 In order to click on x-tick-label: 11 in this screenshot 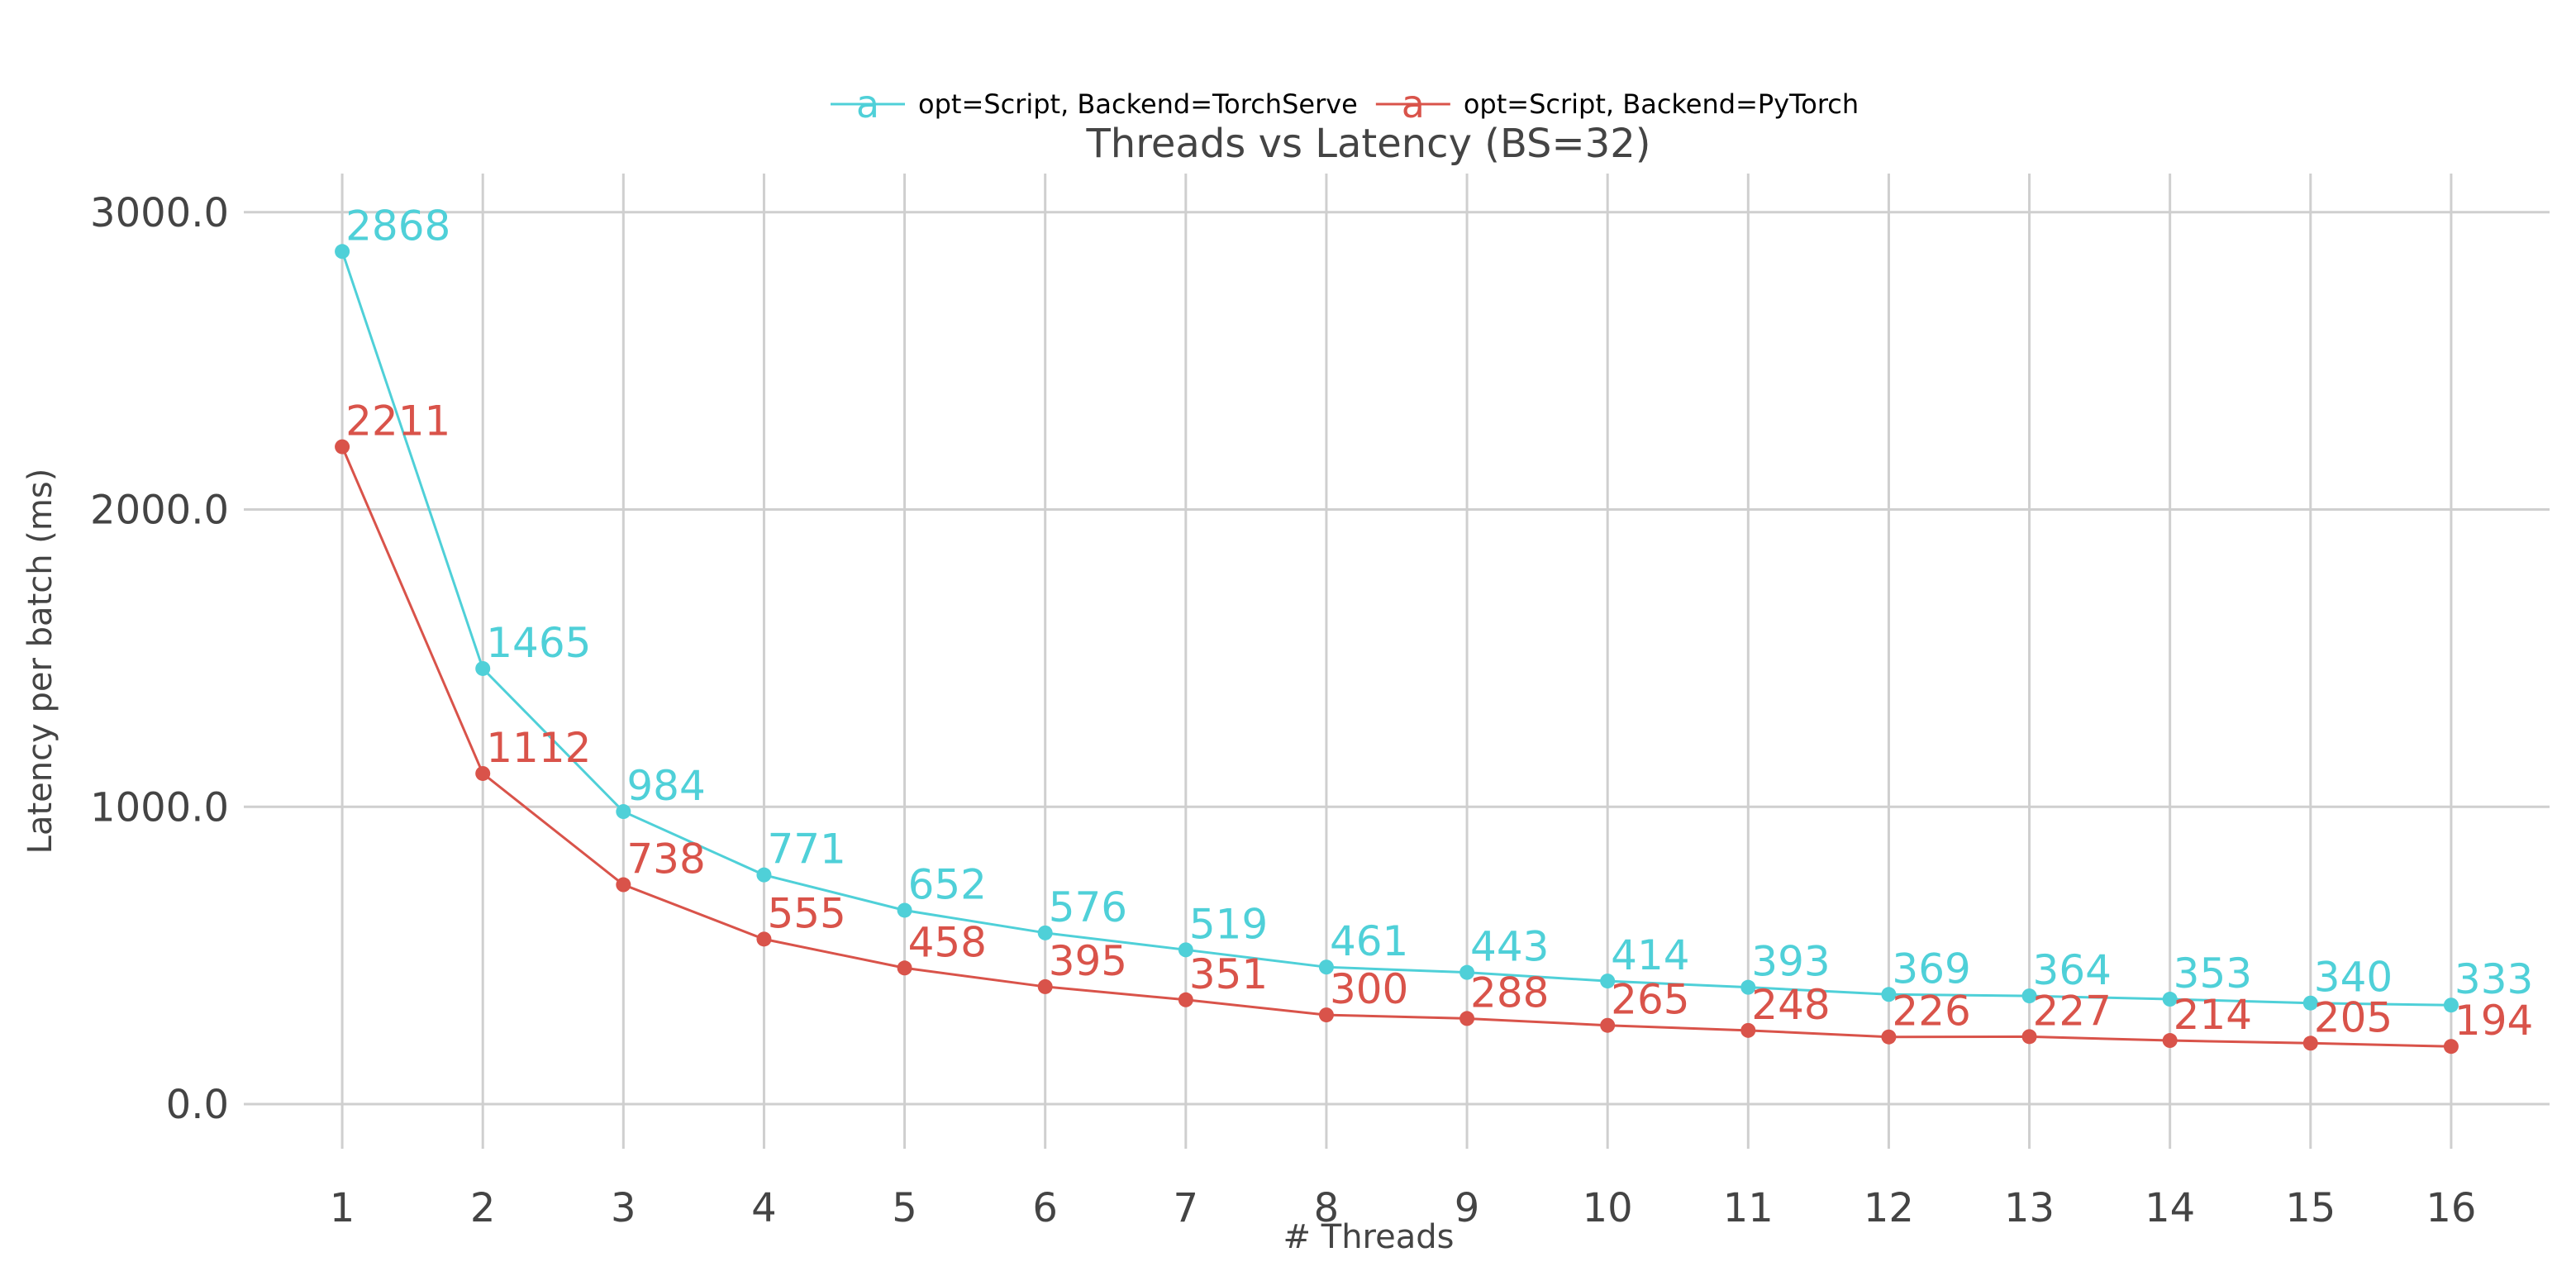, I will do `click(1749, 1208)`.